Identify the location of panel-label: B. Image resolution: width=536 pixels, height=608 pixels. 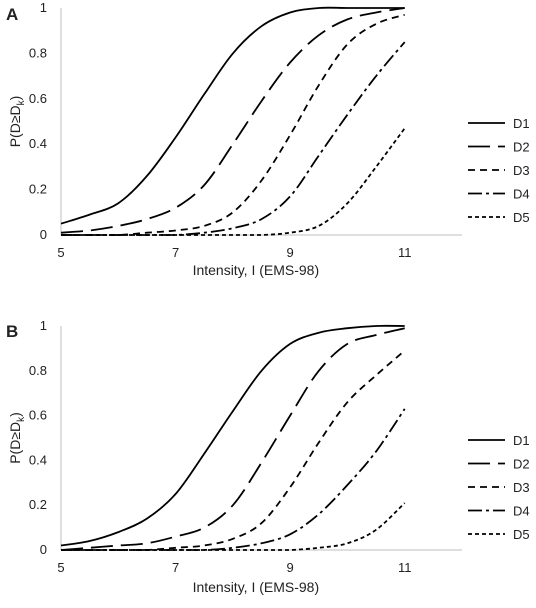
(12, 331).